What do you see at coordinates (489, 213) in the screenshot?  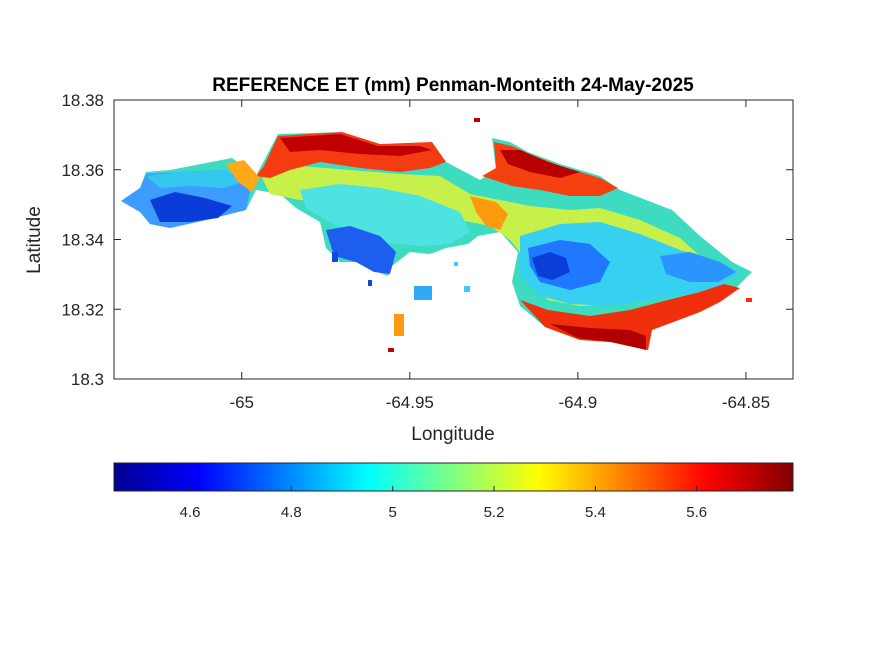 I see `central-orange` at bounding box center [489, 213].